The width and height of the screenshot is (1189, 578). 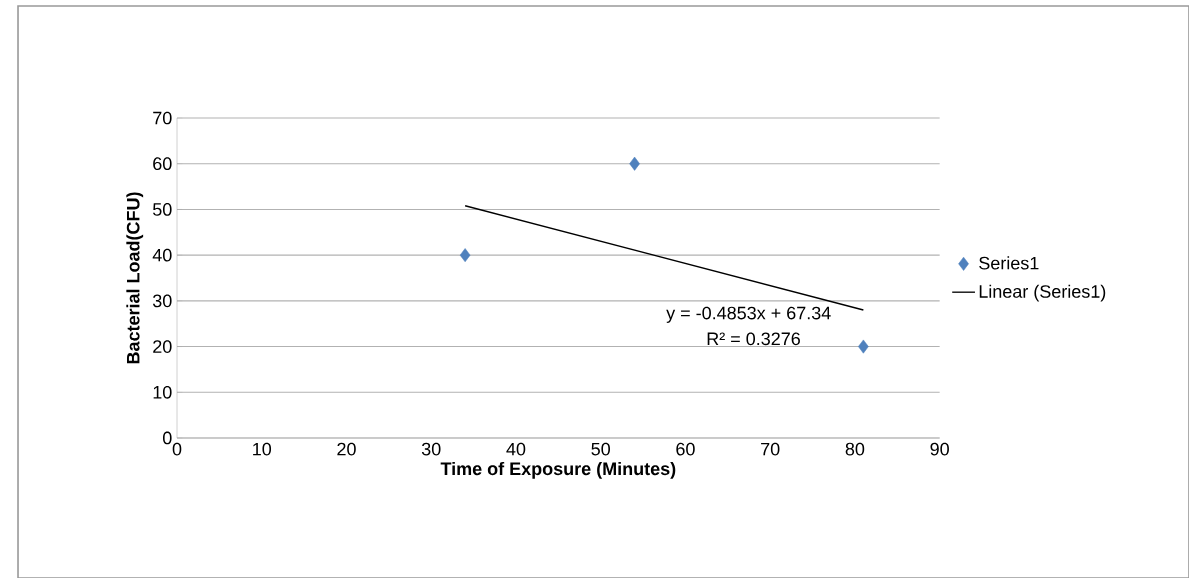 What do you see at coordinates (939, 449) in the screenshot?
I see `x-tick-label: 90` at bounding box center [939, 449].